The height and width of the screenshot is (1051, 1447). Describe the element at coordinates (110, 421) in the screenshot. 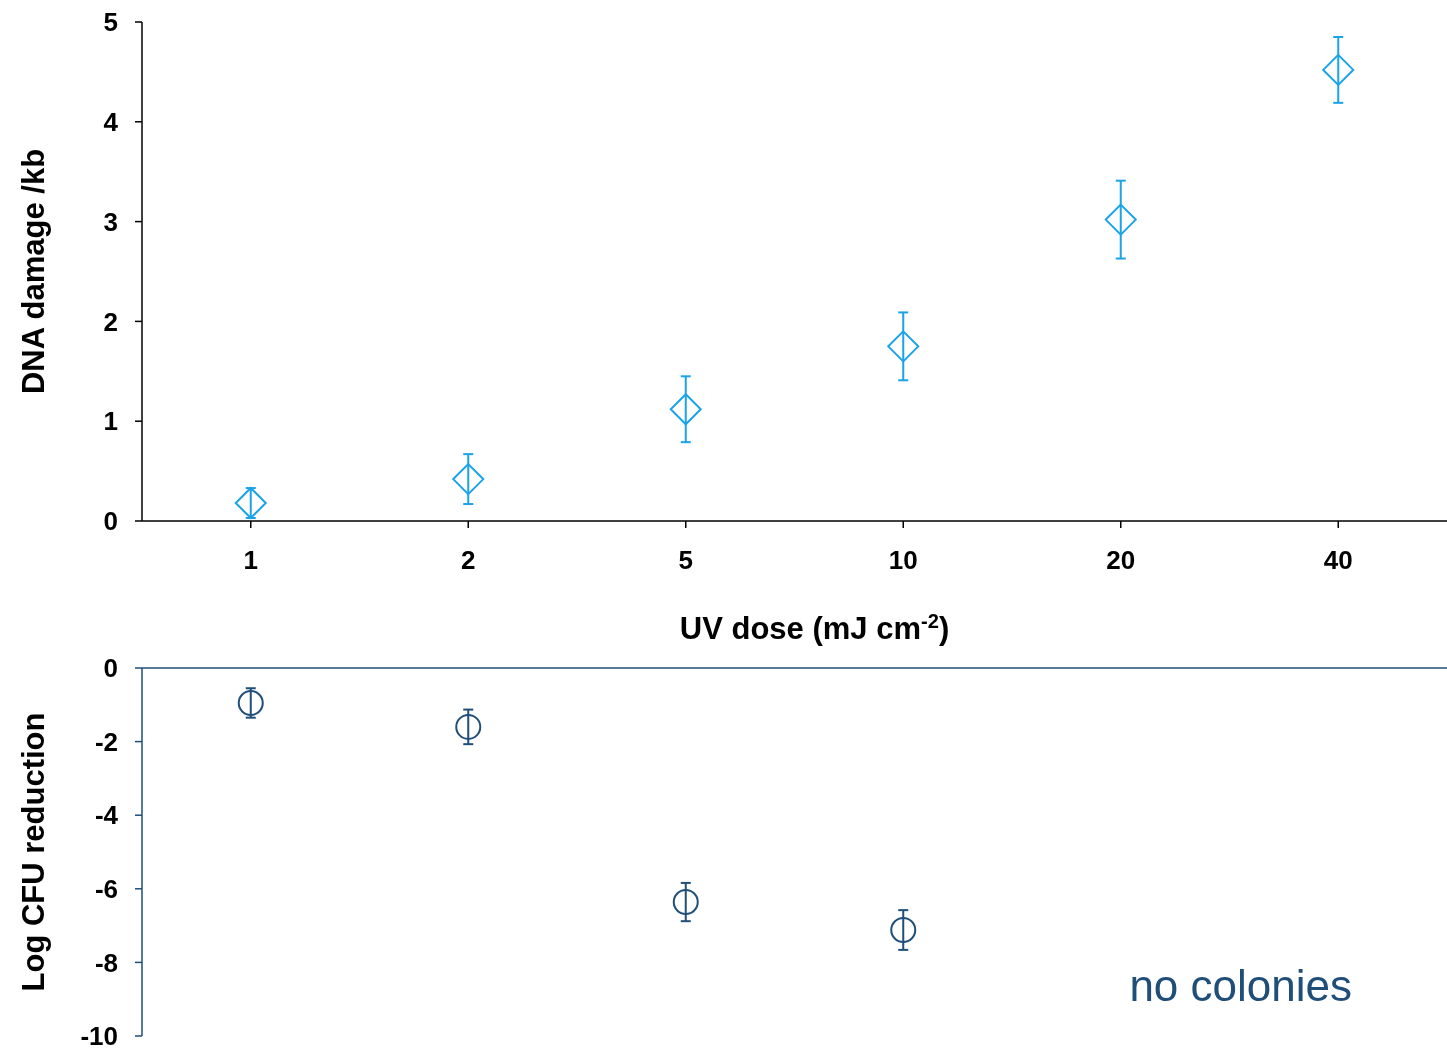

I see `y-tick-label: 1` at that location.